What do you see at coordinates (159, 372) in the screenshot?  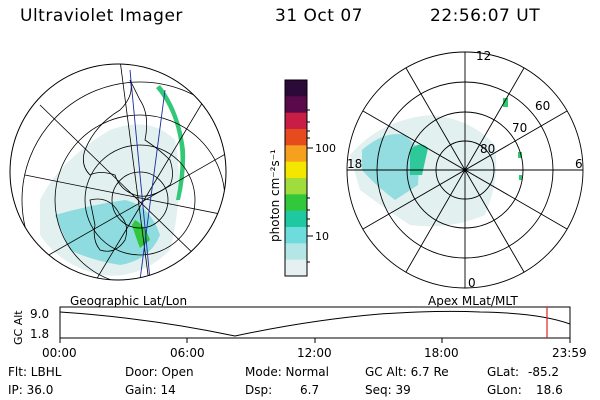 I see `door-status: Door: Open` at bounding box center [159, 372].